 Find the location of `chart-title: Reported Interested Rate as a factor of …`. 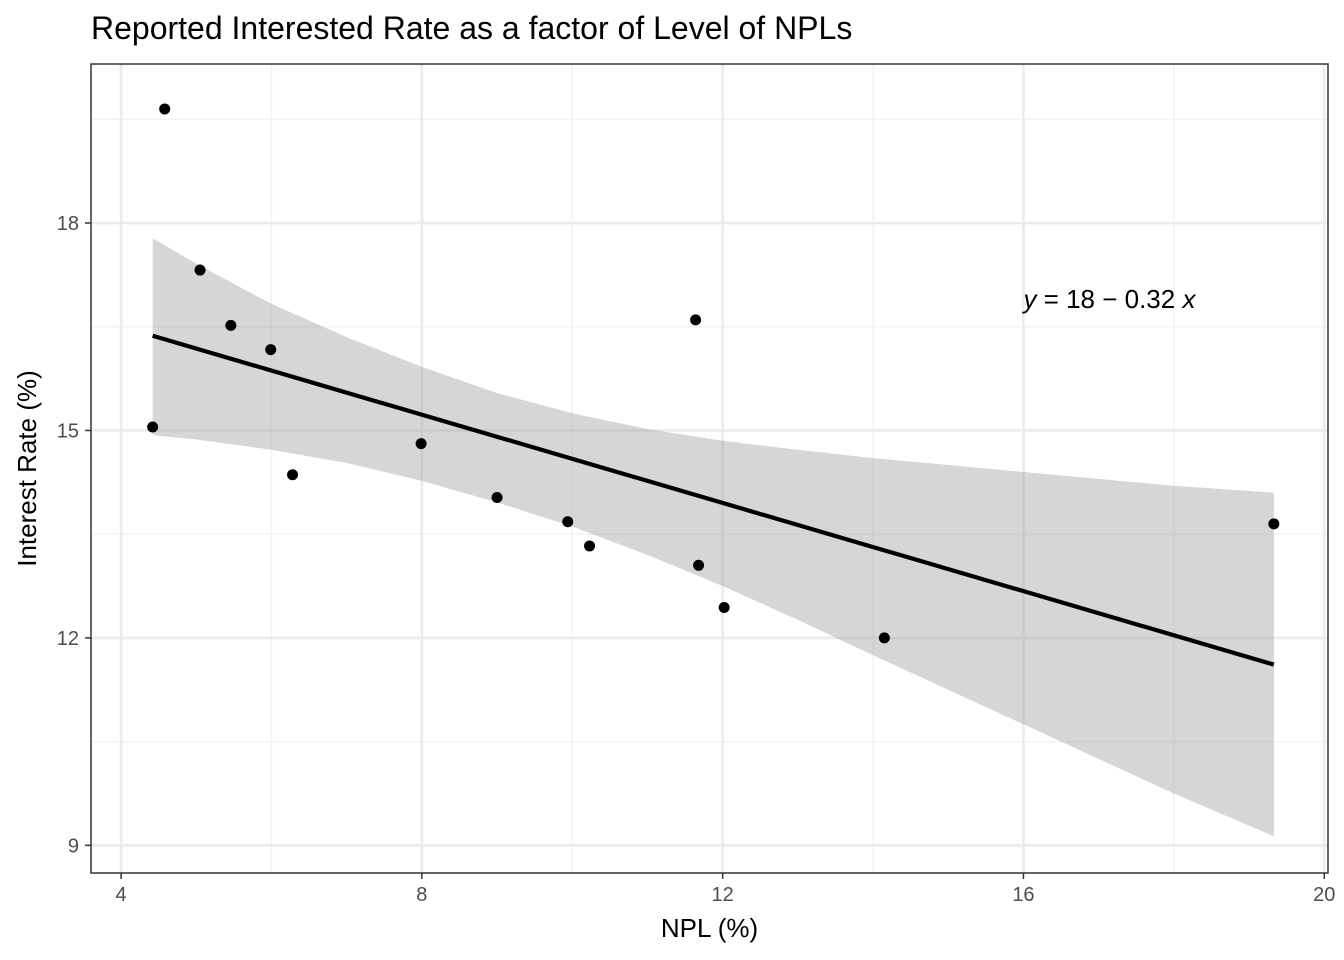

chart-title: Reported Interested Rate as a factor of … is located at coordinates (472, 28).